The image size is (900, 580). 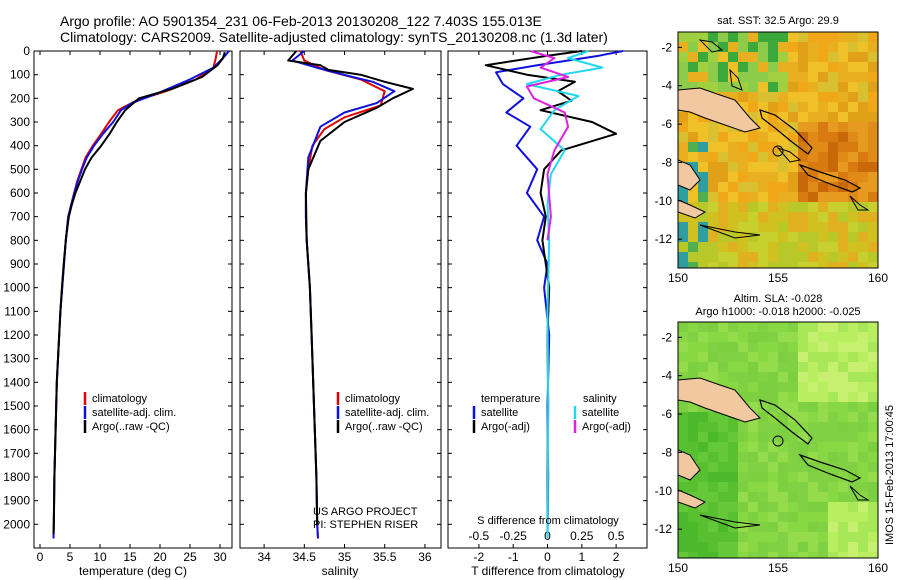 What do you see at coordinates (26, 51) in the screenshot?
I see `depth-tick-label: 0` at bounding box center [26, 51].